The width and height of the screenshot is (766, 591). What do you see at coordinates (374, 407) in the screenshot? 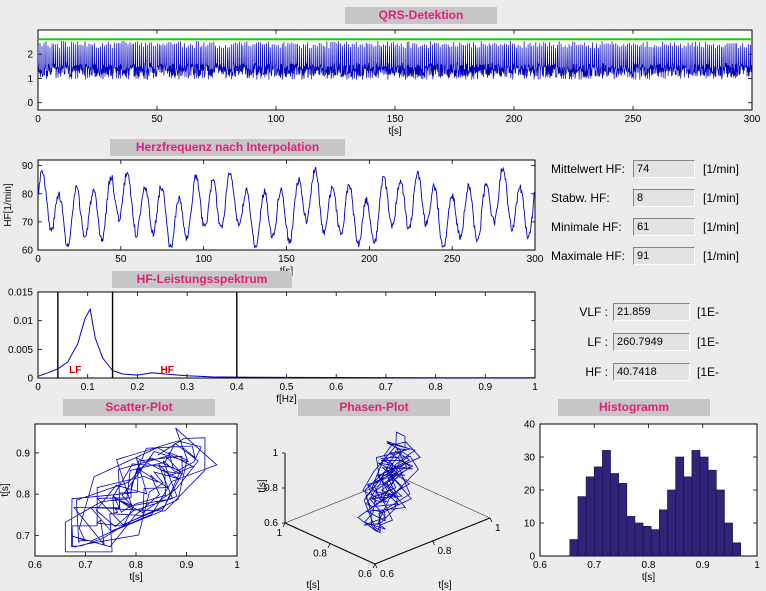
I see `phase-panel-title: Phasen-Plot` at bounding box center [374, 407].